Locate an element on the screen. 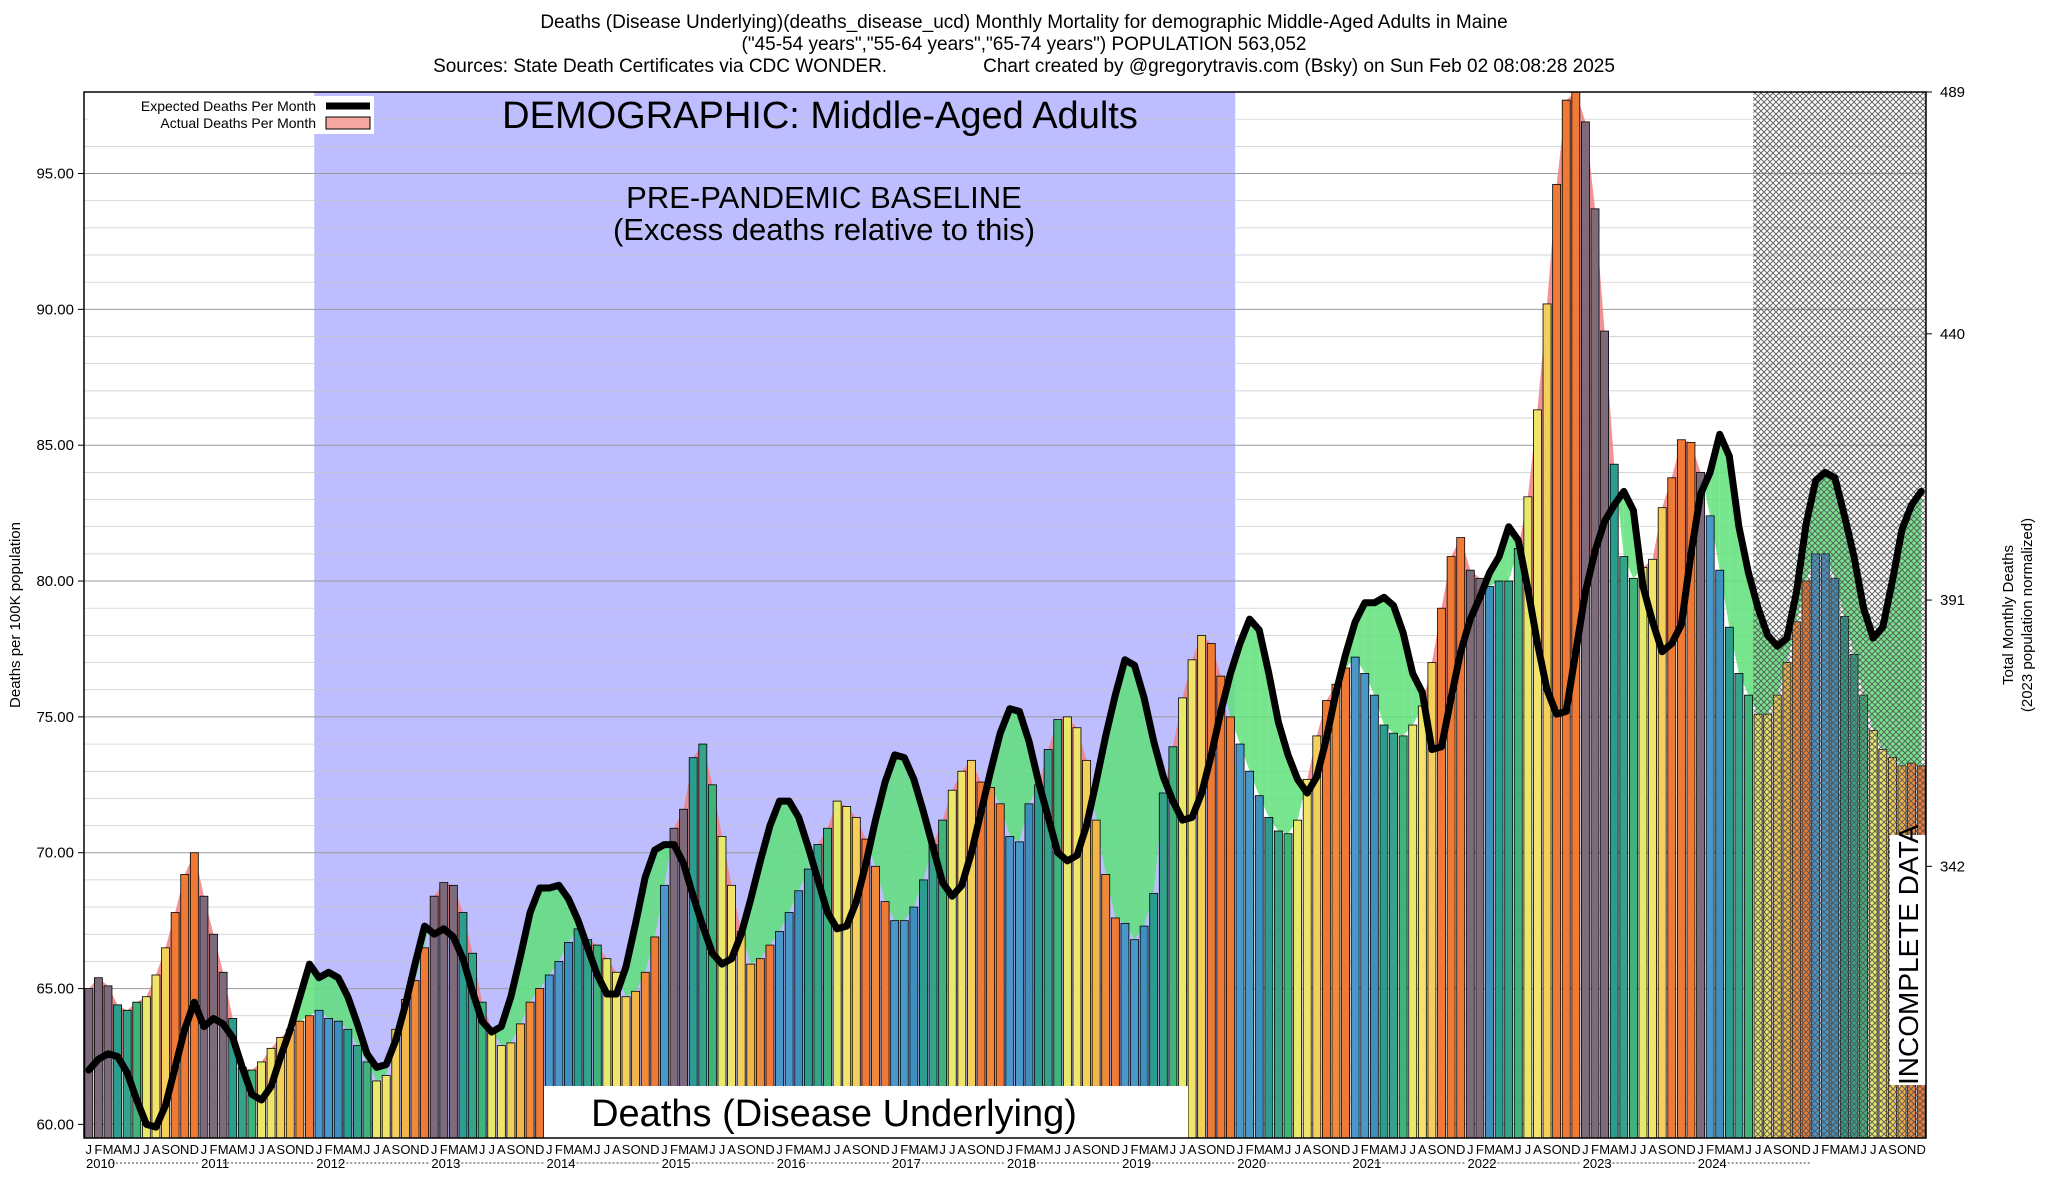  demographic-label: DEMOGRAPHIC: Middle-Aged Adults is located at coordinates (820, 116).